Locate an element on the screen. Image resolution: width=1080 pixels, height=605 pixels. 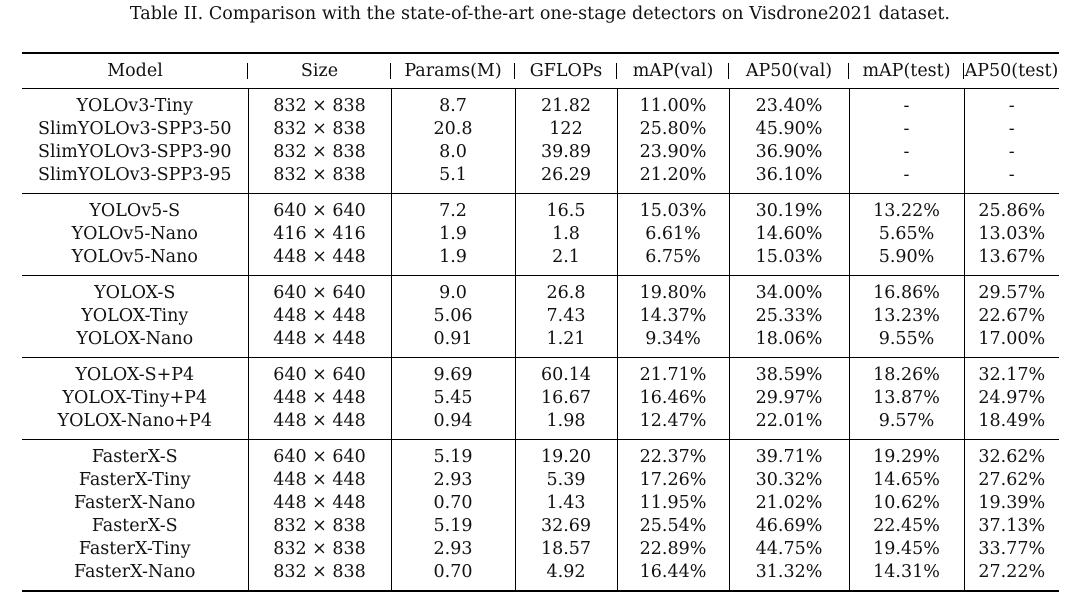
table-cell: 25.33% is located at coordinates (789, 316).